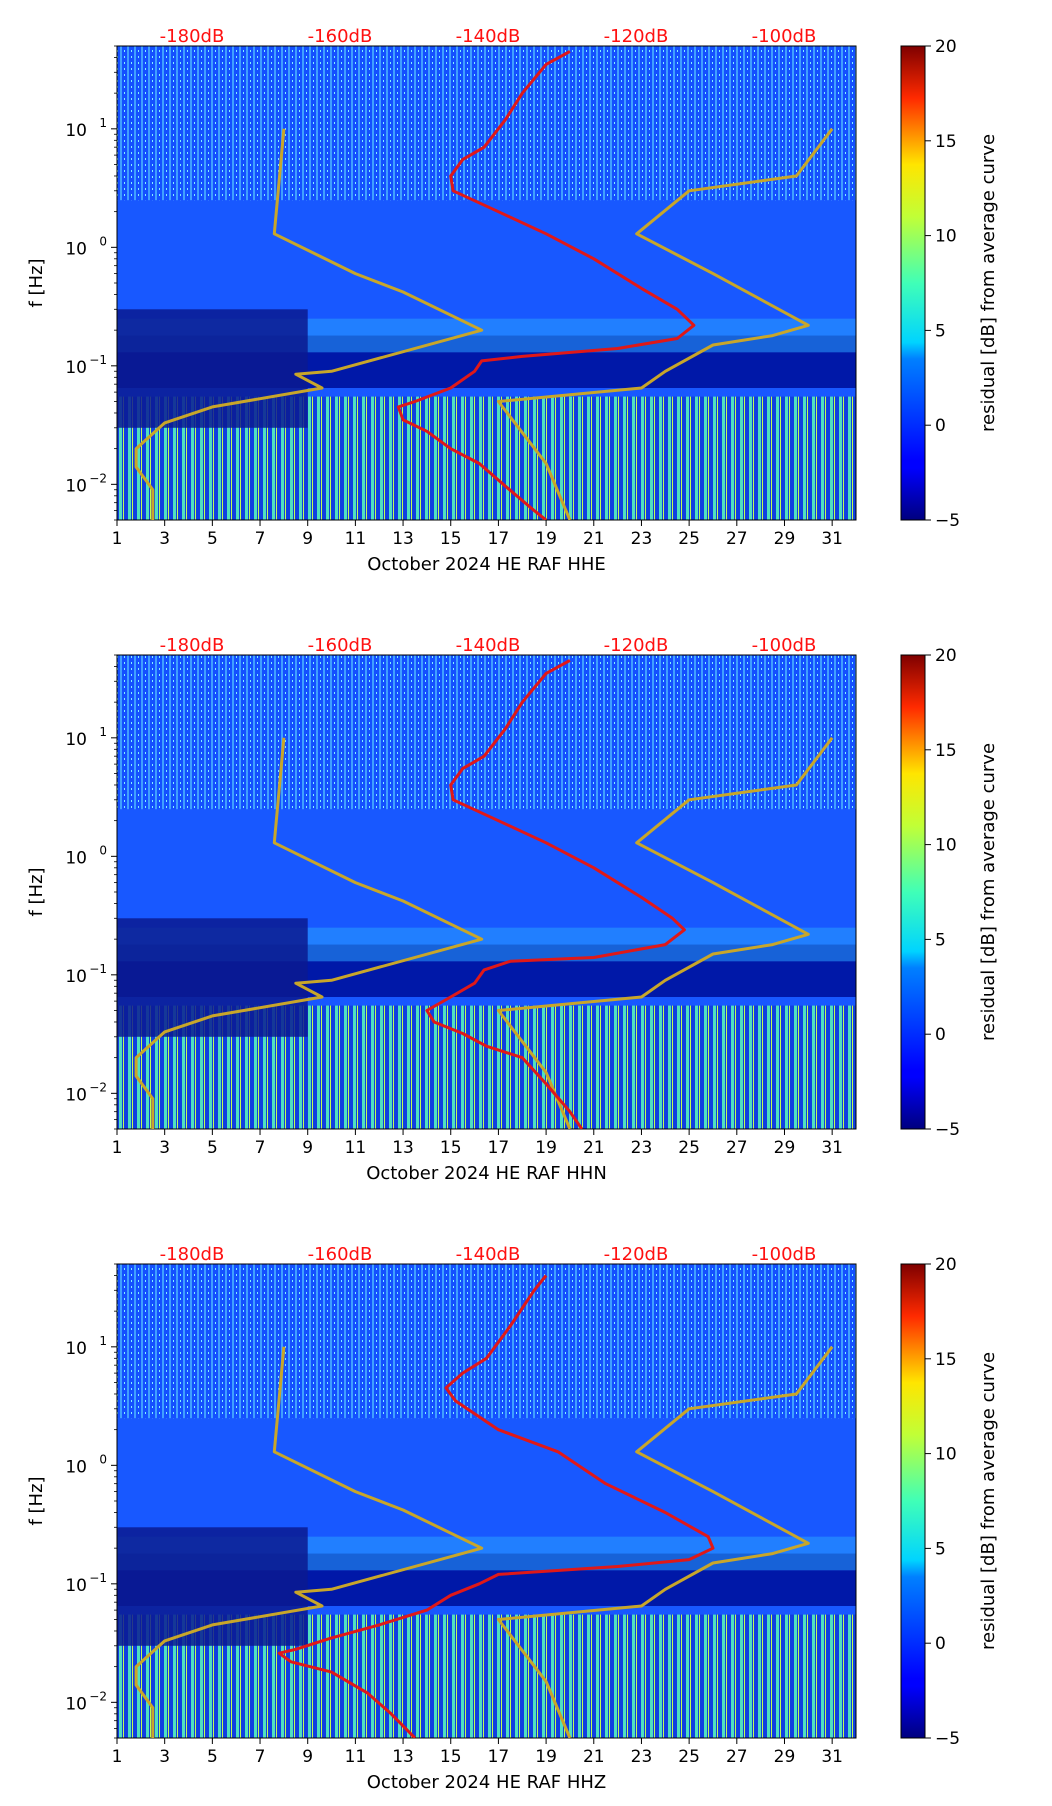 This screenshot has width=1052, height=1806. What do you see at coordinates (98, 969) in the screenshot?
I see `y-tick-exponent: −1` at bounding box center [98, 969].